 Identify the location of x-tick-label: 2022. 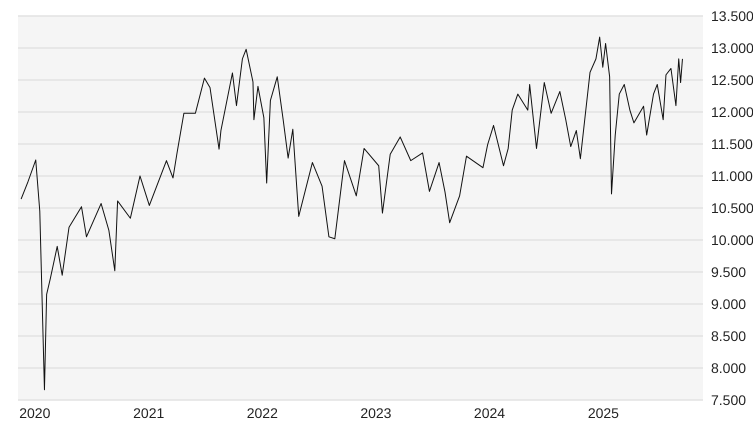
(262, 412).